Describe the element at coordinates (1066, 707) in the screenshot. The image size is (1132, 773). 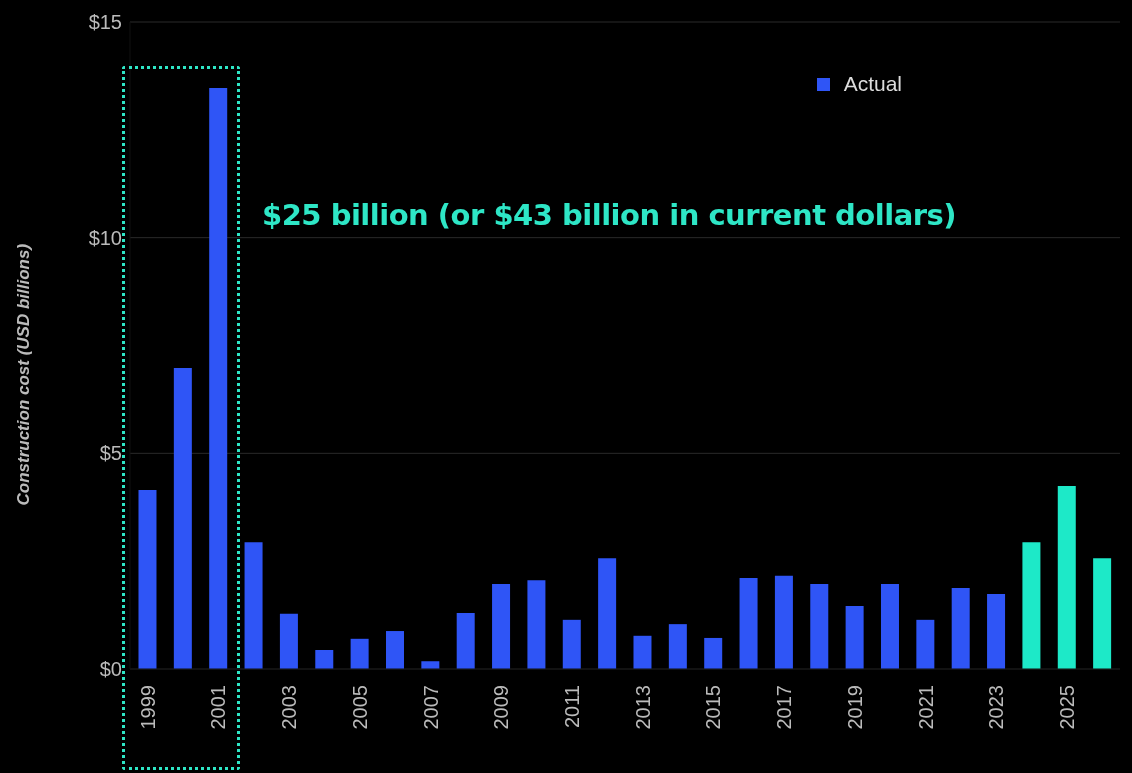
I see `x-tick-label: 2025` at that location.